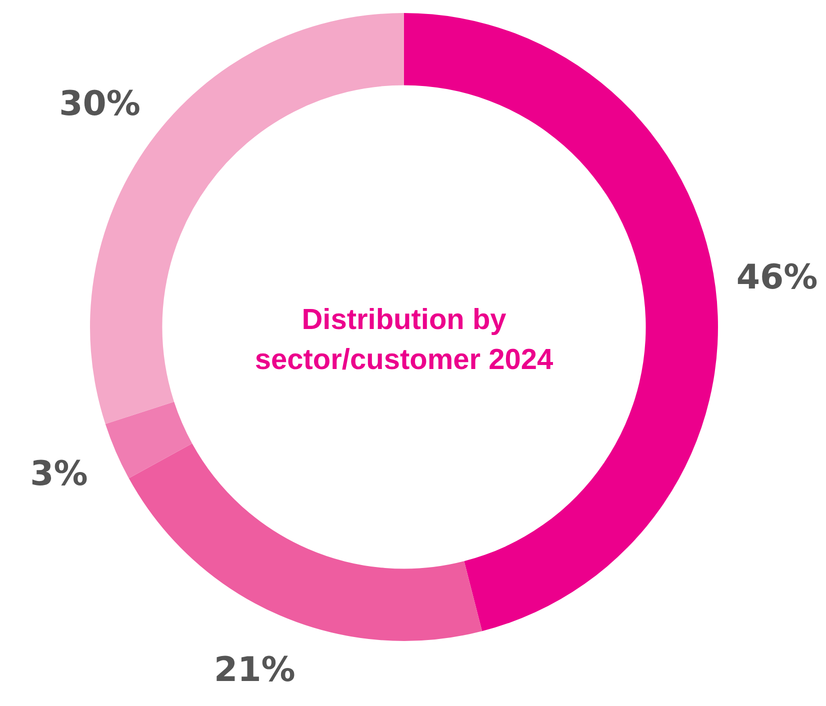  I want to click on data-label: 3%, so click(59, 474).